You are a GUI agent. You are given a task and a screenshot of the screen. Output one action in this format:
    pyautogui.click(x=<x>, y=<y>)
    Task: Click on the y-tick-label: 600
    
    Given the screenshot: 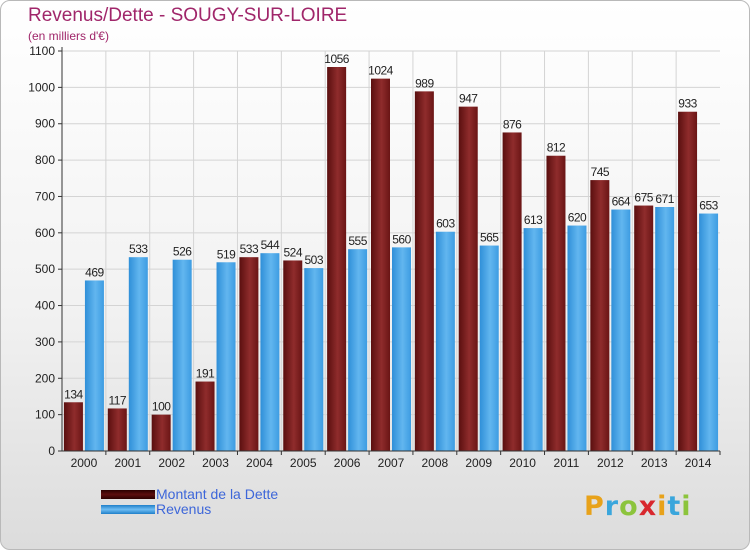 What is the action you would take?
    pyautogui.click(x=45, y=233)
    